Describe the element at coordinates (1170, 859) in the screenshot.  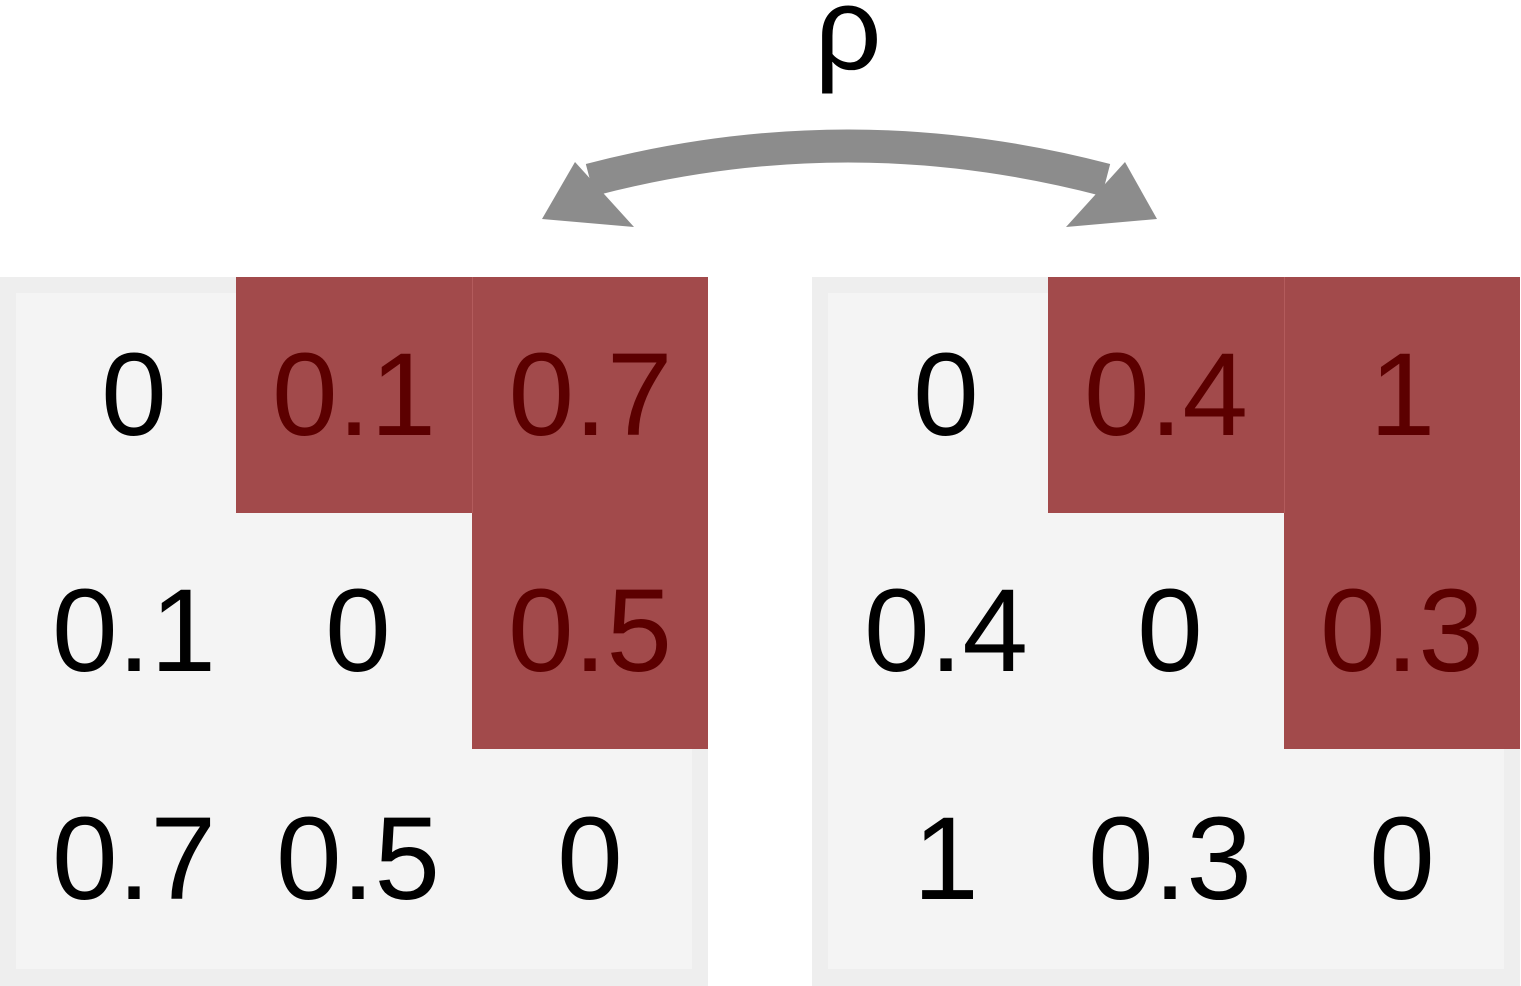
I see `cell-r3-c2: 0.3` at that location.